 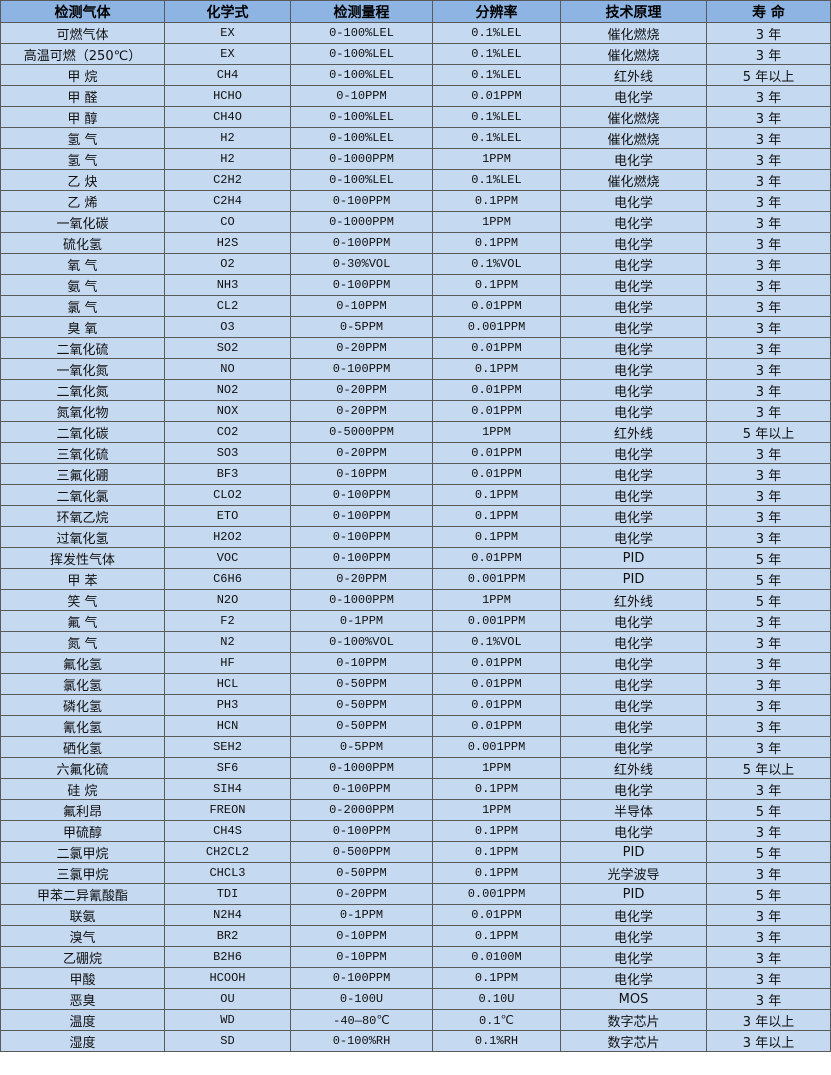 I want to click on gas-cell: 环氧乙烷, so click(x=82, y=516).